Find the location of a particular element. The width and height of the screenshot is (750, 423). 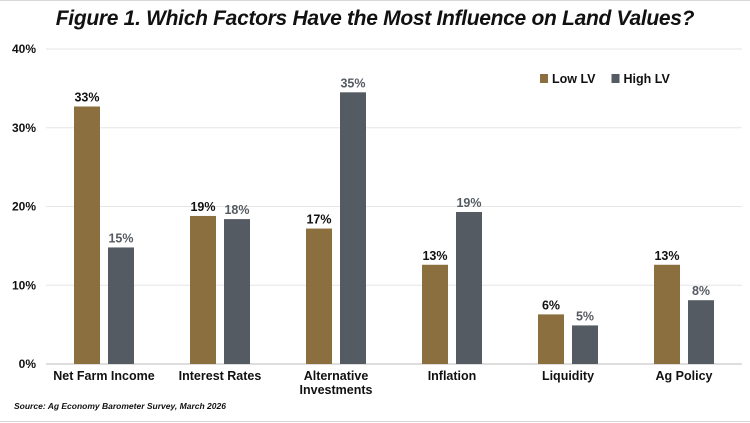

data-label: 17% is located at coordinates (318, 220).